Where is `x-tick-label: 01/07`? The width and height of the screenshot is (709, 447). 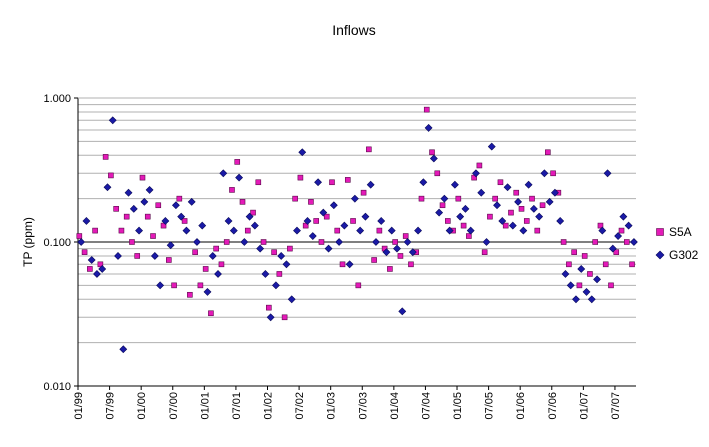
x-tick-label: 01/07 is located at coordinates (584, 406).